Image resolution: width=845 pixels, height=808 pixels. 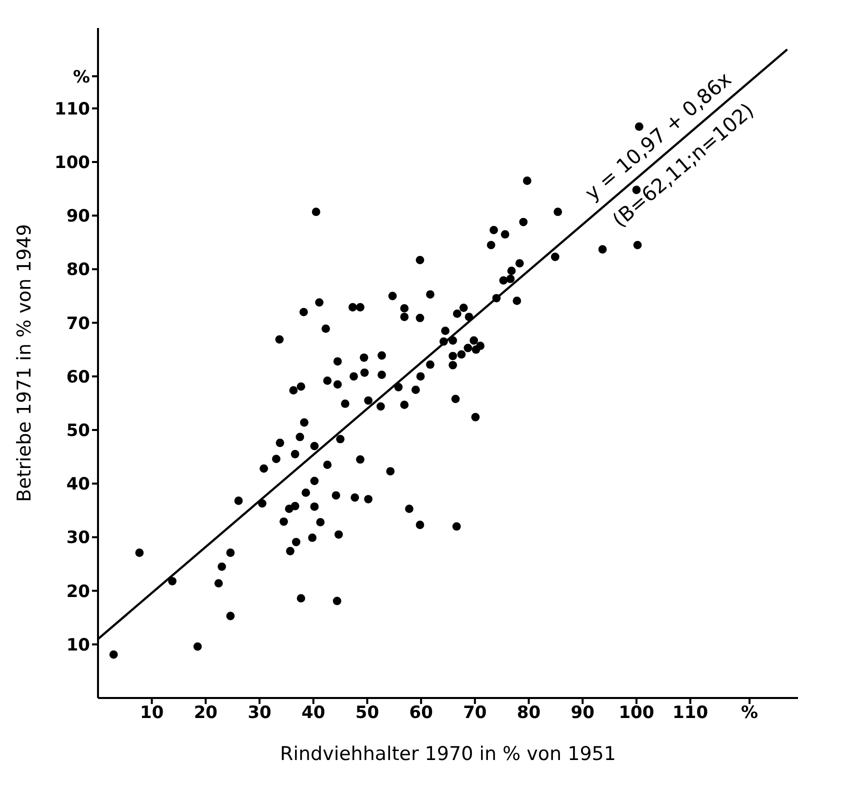 I want to click on x-tick-label: 100, so click(x=636, y=713).